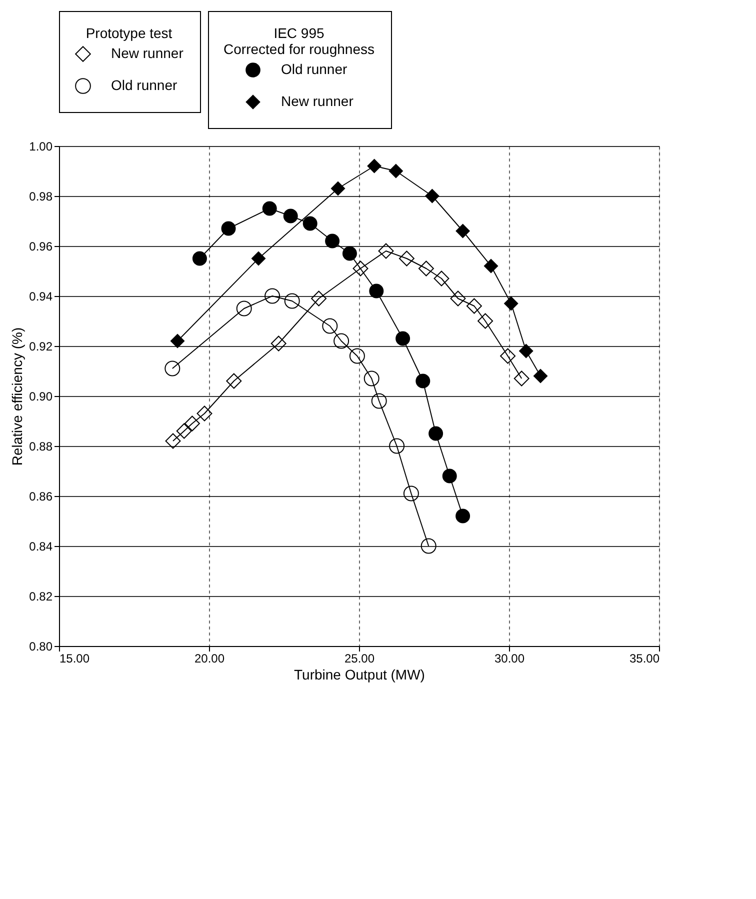  What do you see at coordinates (41, 397) in the screenshot?
I see `y-tick-label: 0.90` at bounding box center [41, 397].